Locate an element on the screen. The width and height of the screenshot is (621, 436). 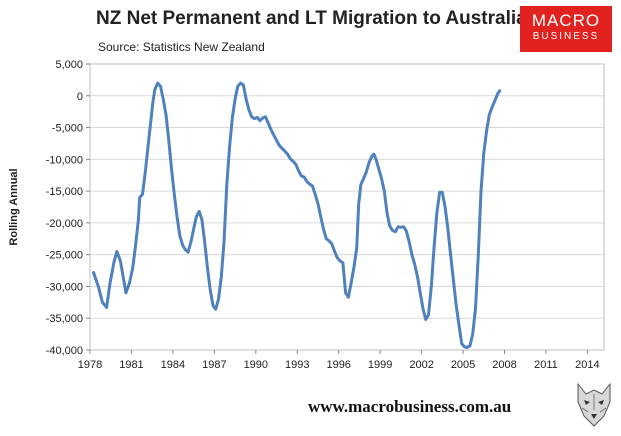
logo-line-2: BUSINESS is located at coordinates (566, 36).